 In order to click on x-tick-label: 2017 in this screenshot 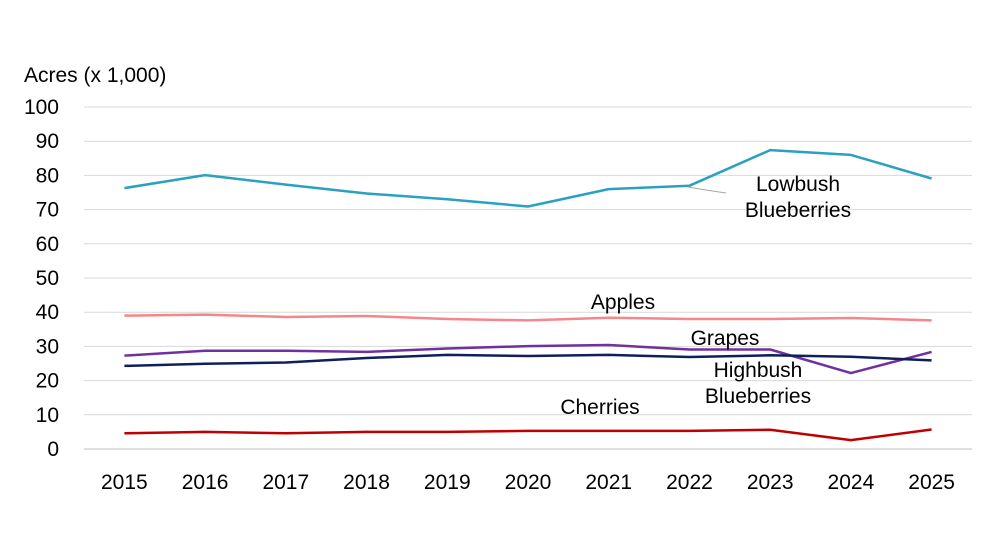, I will do `click(285, 482)`.